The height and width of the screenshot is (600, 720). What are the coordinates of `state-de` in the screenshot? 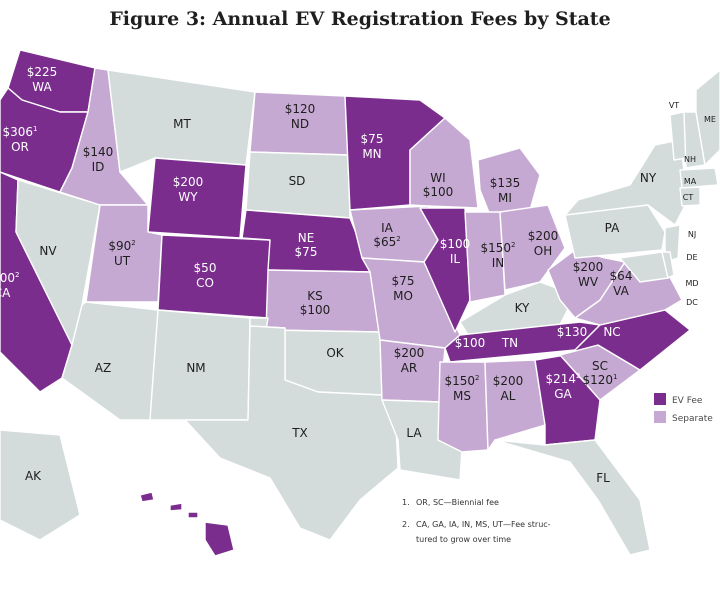 It's located at (668, 265).